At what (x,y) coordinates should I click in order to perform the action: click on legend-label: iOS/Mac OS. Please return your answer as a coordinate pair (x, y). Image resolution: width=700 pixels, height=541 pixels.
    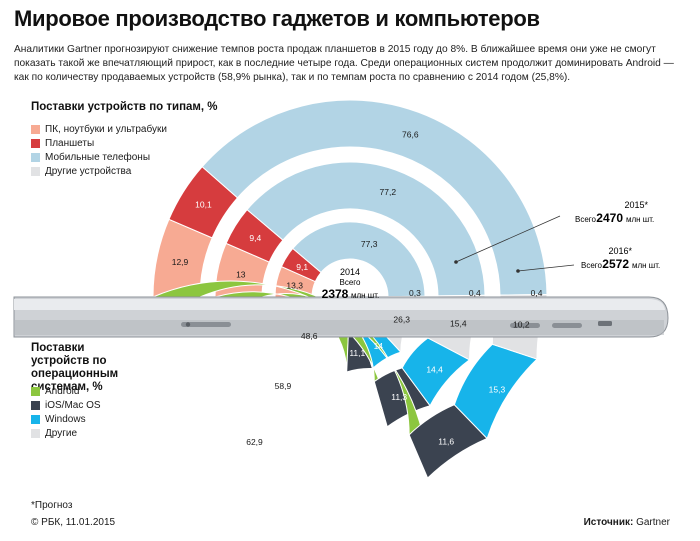
    Looking at the image, I should click on (73, 405).